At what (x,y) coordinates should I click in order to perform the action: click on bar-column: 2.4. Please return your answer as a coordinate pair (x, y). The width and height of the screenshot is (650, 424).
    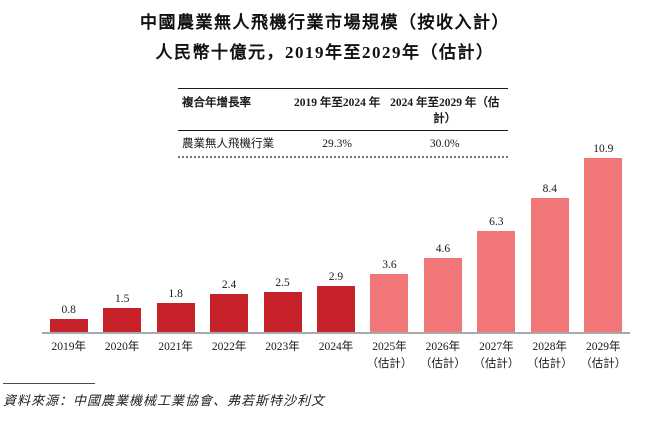
    Looking at the image, I should click on (228, 305).